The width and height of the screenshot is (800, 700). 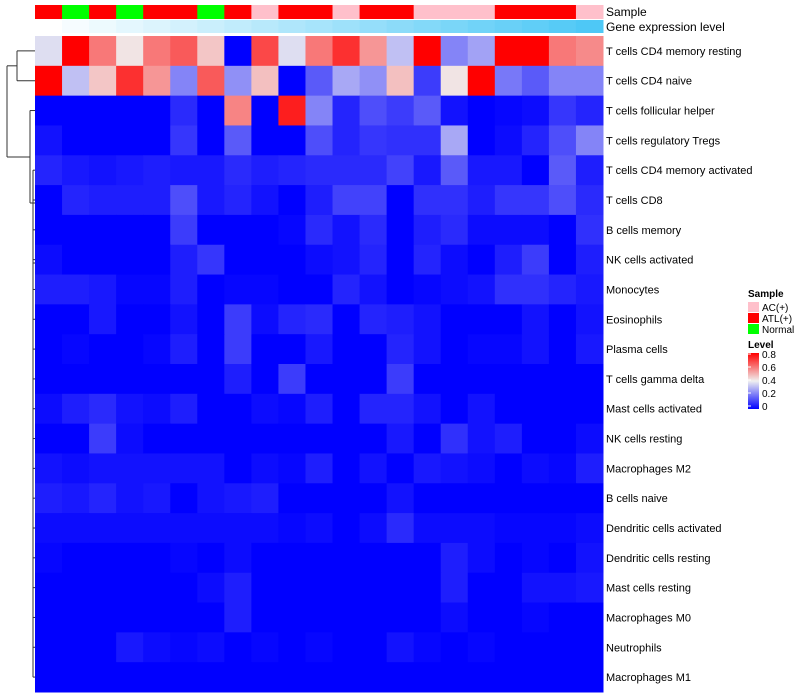 I want to click on gene-annotation-label: Gene expression level, so click(x=665, y=27).